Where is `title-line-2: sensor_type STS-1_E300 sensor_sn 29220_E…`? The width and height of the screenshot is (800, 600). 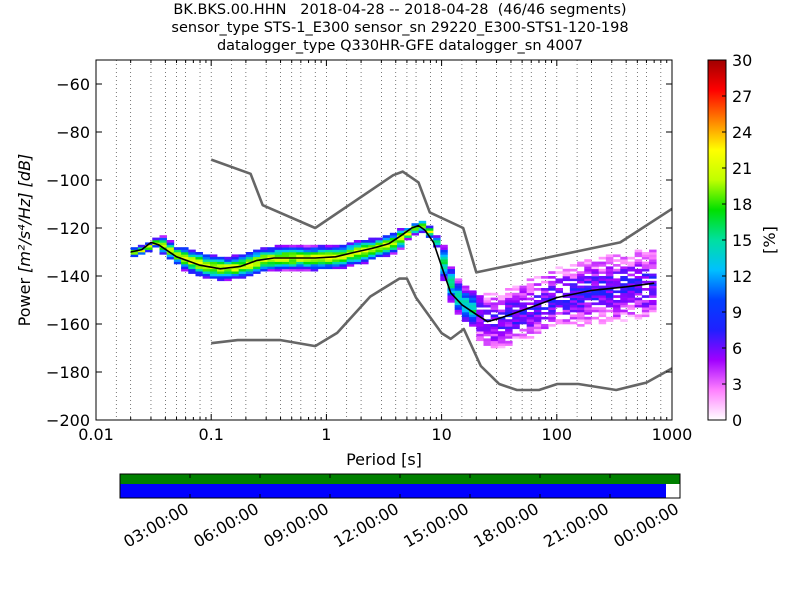 title-line-2: sensor_type STS-1_E300 sensor_sn 29220_E… is located at coordinates (400, 28).